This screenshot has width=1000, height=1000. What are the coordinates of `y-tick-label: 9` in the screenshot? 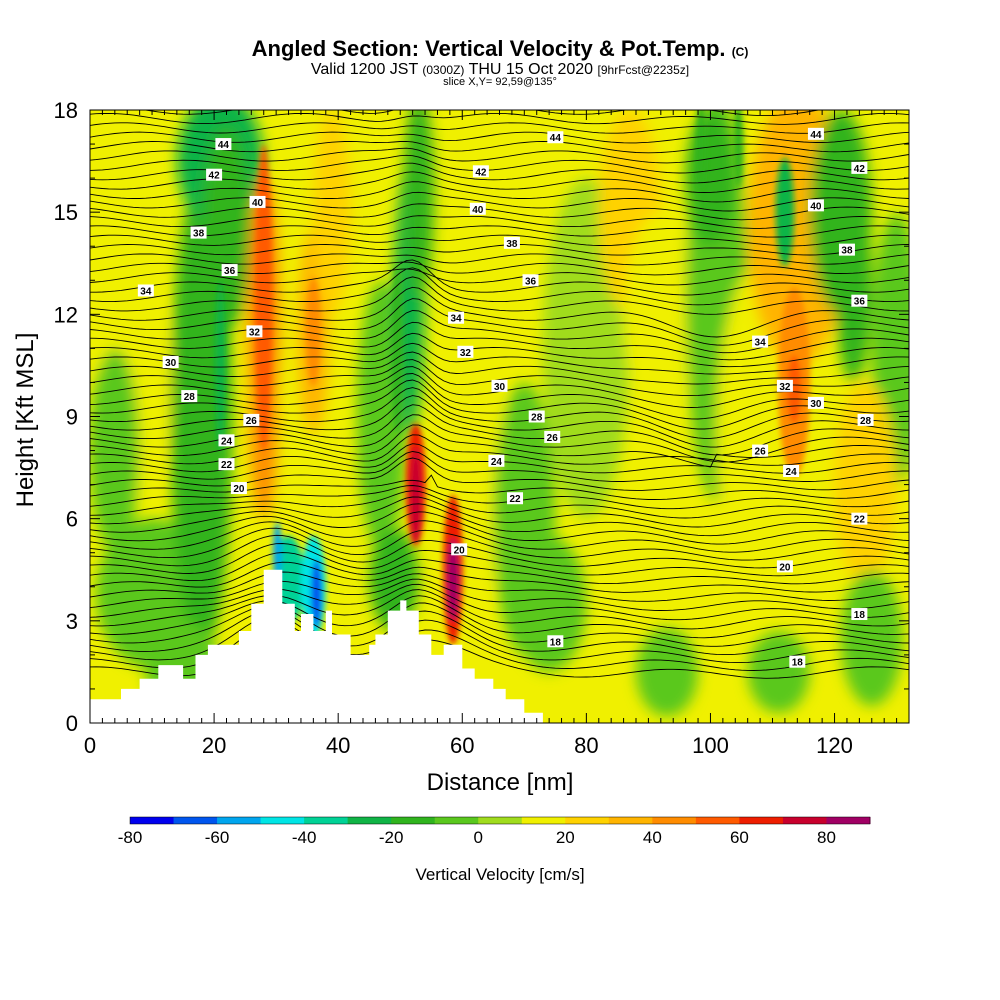 It's located at (72, 417).